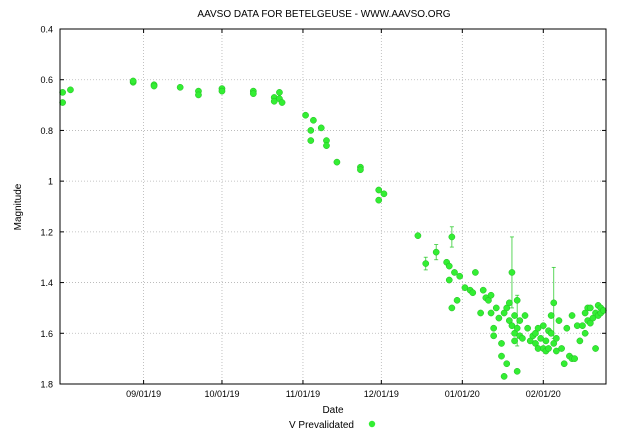 The image size is (620, 434). Describe the element at coordinates (221, 394) in the screenshot. I see `x-tick-label: 10/01/19` at that location.